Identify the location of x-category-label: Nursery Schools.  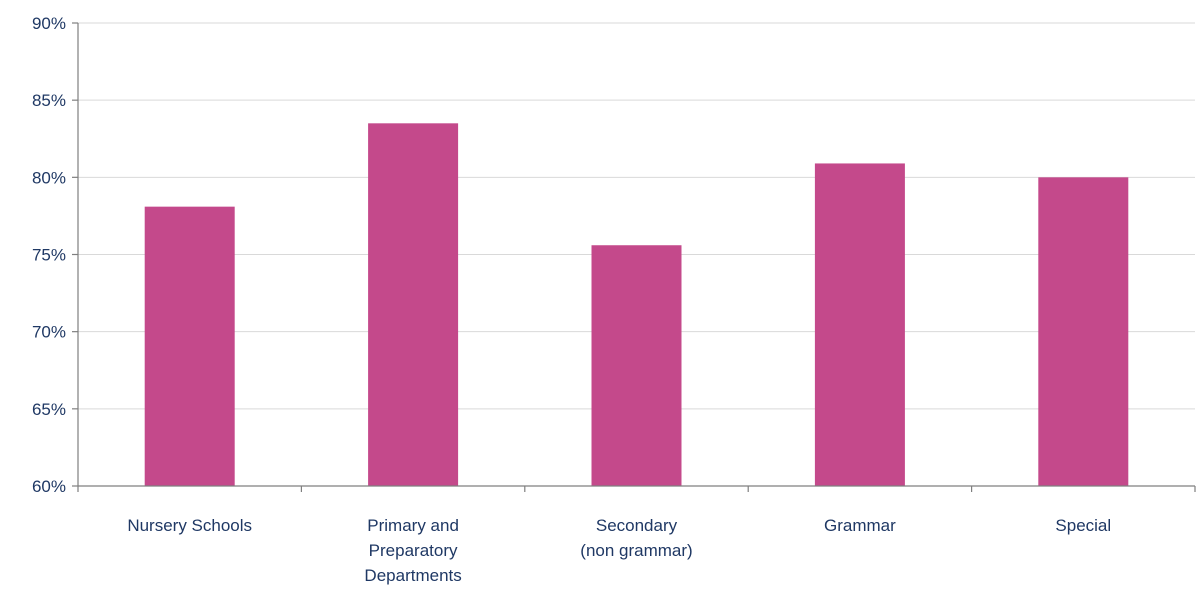
(189, 525).